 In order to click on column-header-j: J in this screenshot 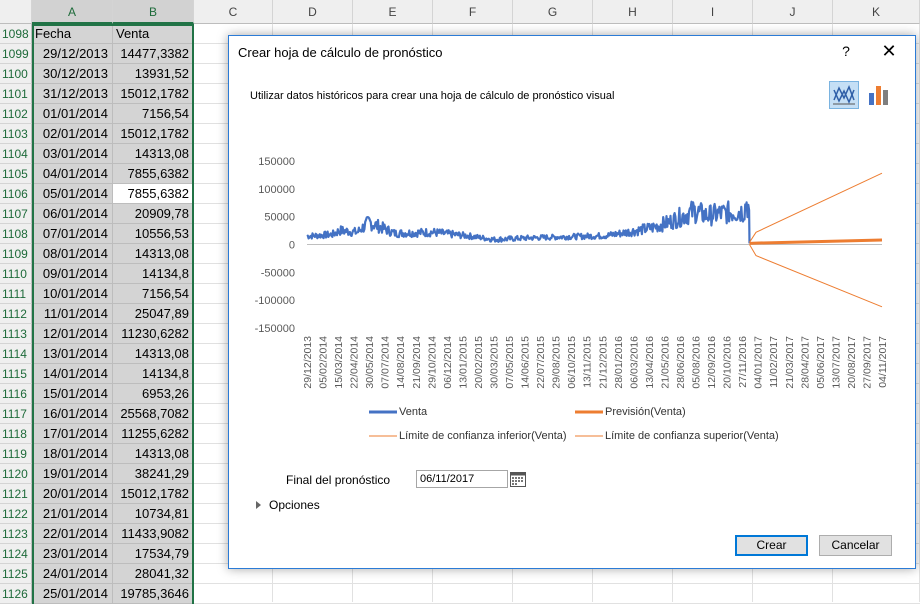, I will do `click(793, 12)`.